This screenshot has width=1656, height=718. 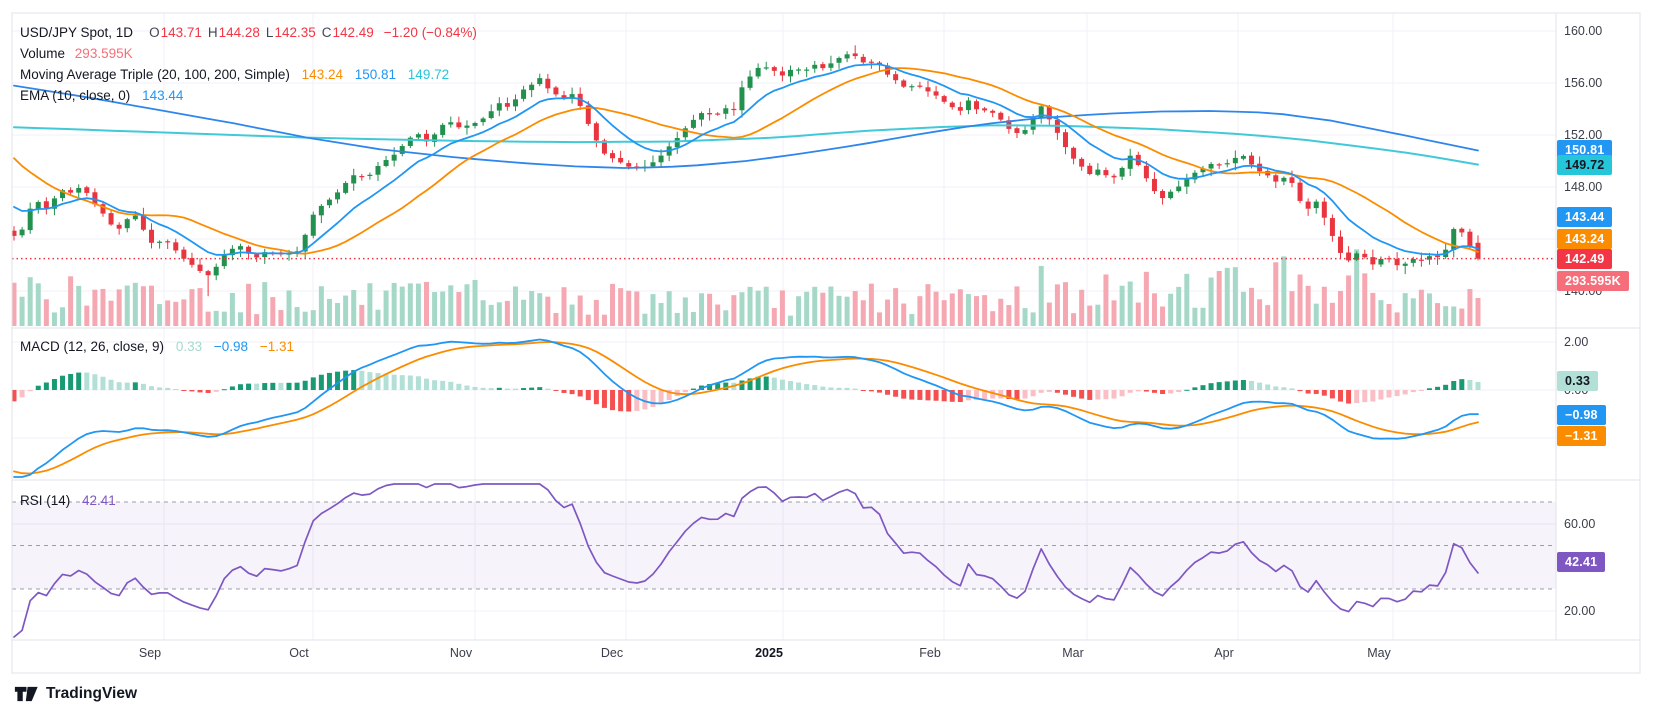 I want to click on ema-value: 143.44, so click(x=163, y=95).